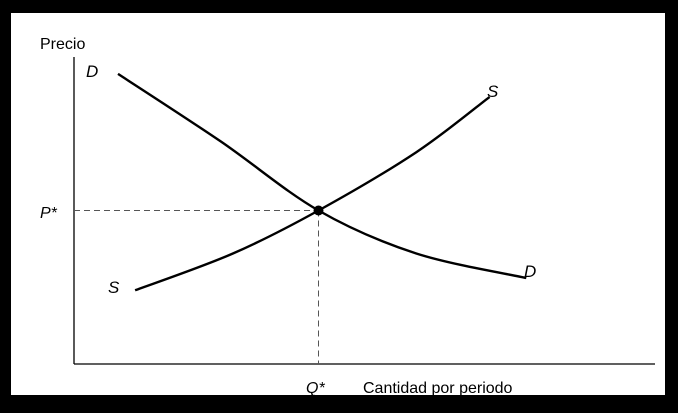  Describe the element at coordinates (62, 44) in the screenshot. I see `y-axis-label: Precio` at that location.